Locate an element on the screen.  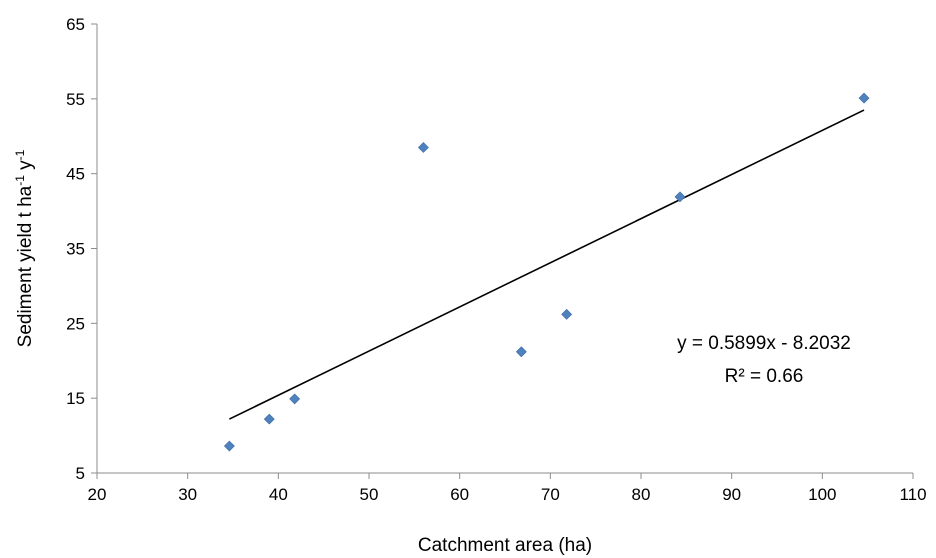
trendline-equation: y = 0.5899x - 8.2032 is located at coordinates (764, 343).